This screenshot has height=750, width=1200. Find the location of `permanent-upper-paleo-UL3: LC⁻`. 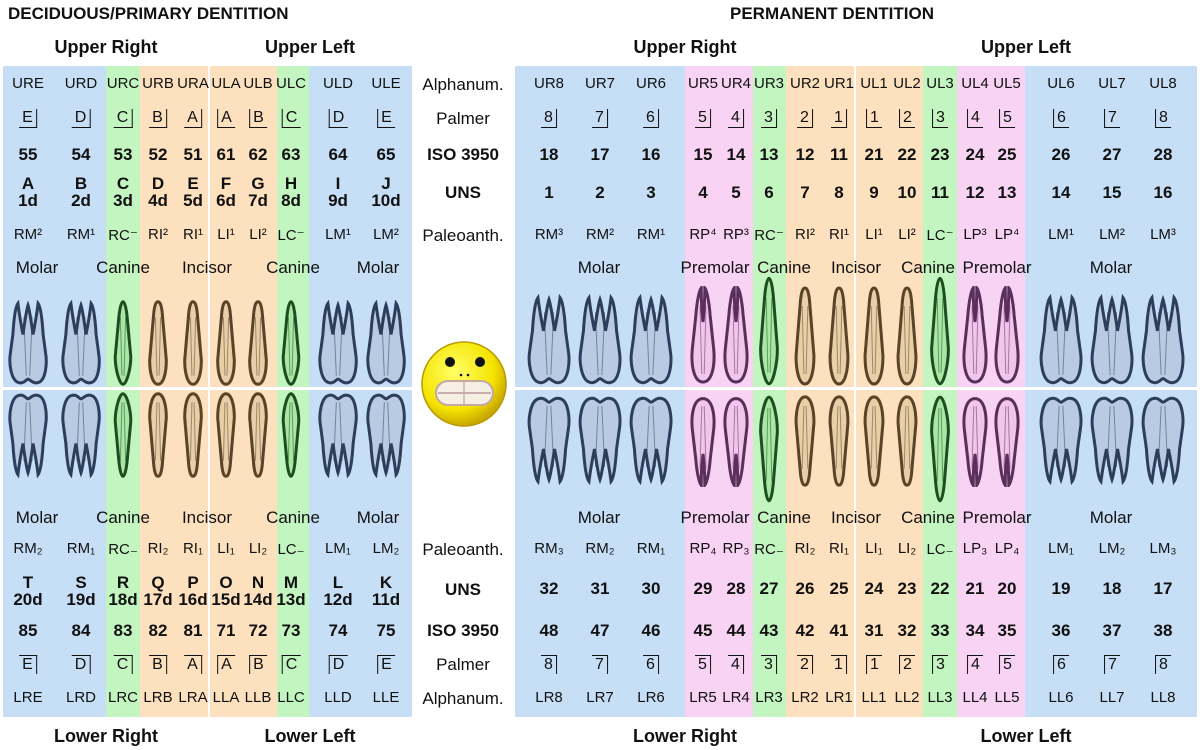

permanent-upper-paleo-UL3: LC⁻ is located at coordinates (940, 235).